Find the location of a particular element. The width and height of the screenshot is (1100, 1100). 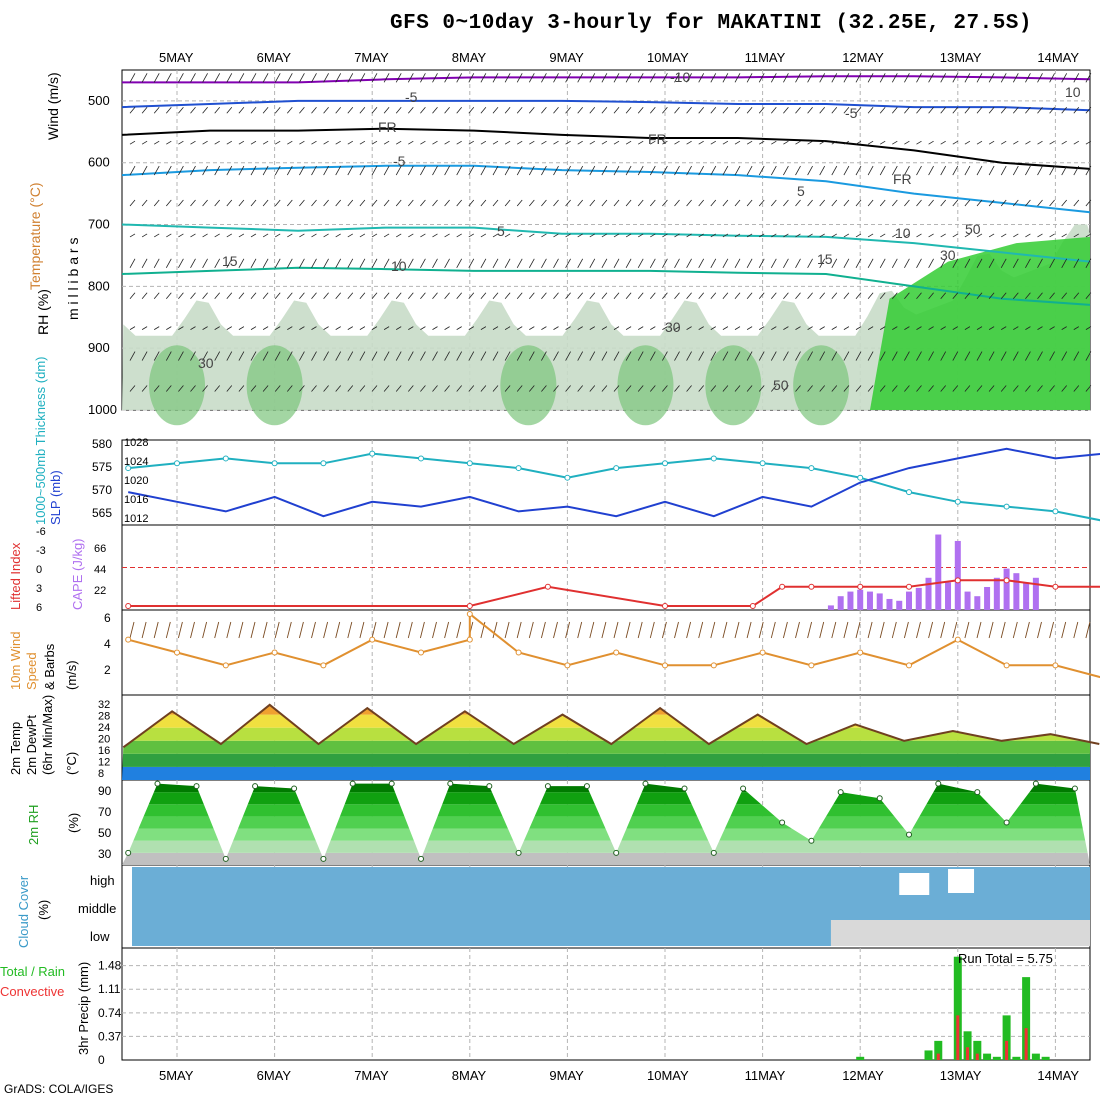

day-label-top: 8MAY is located at coordinates (469, 57).